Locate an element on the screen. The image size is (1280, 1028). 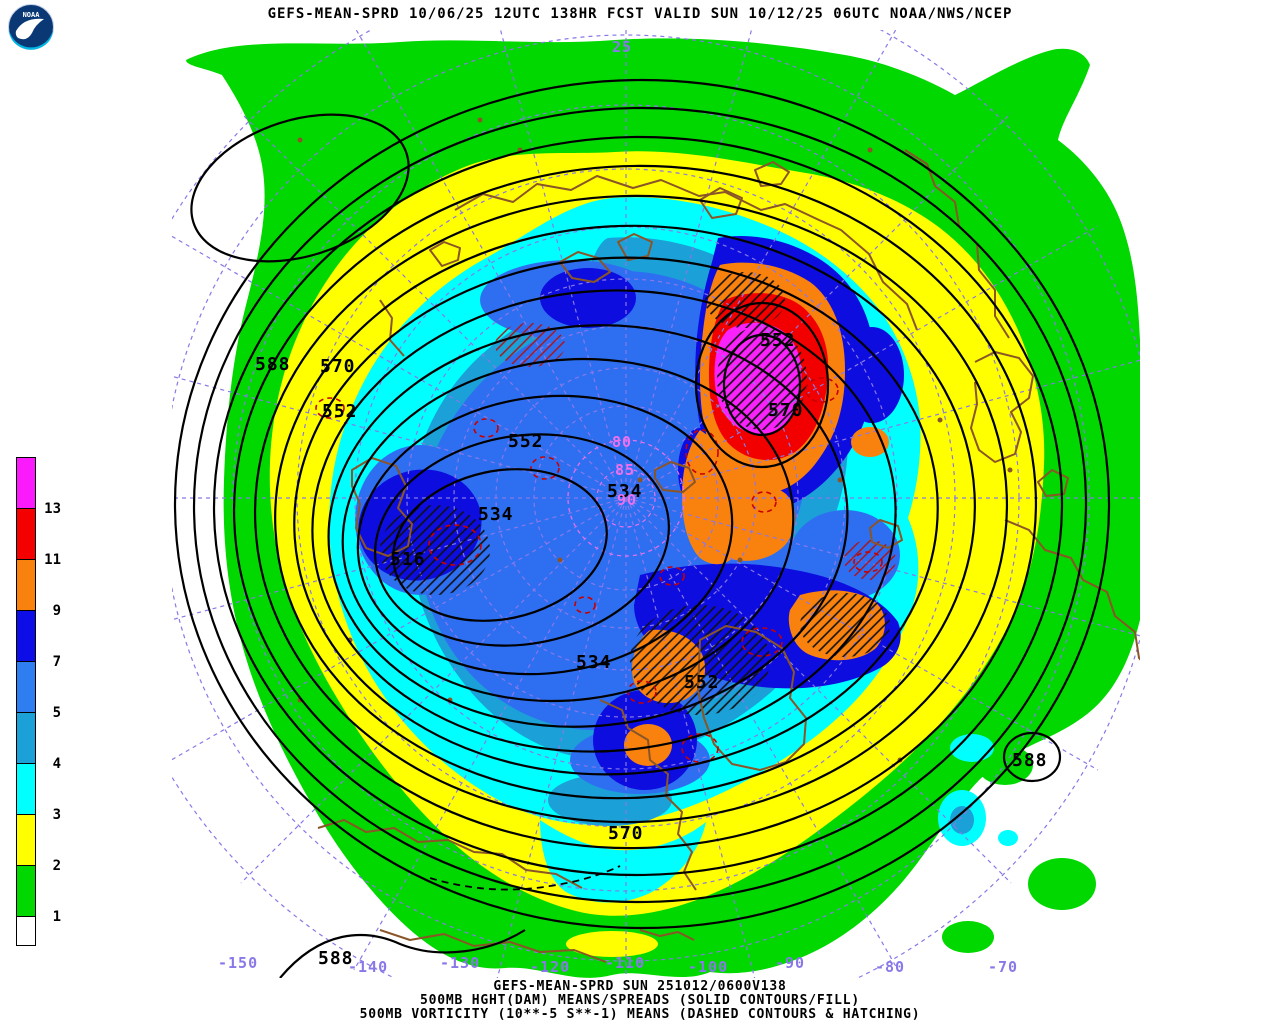
colorbar-segment: 2 is located at coordinates (38, 844).